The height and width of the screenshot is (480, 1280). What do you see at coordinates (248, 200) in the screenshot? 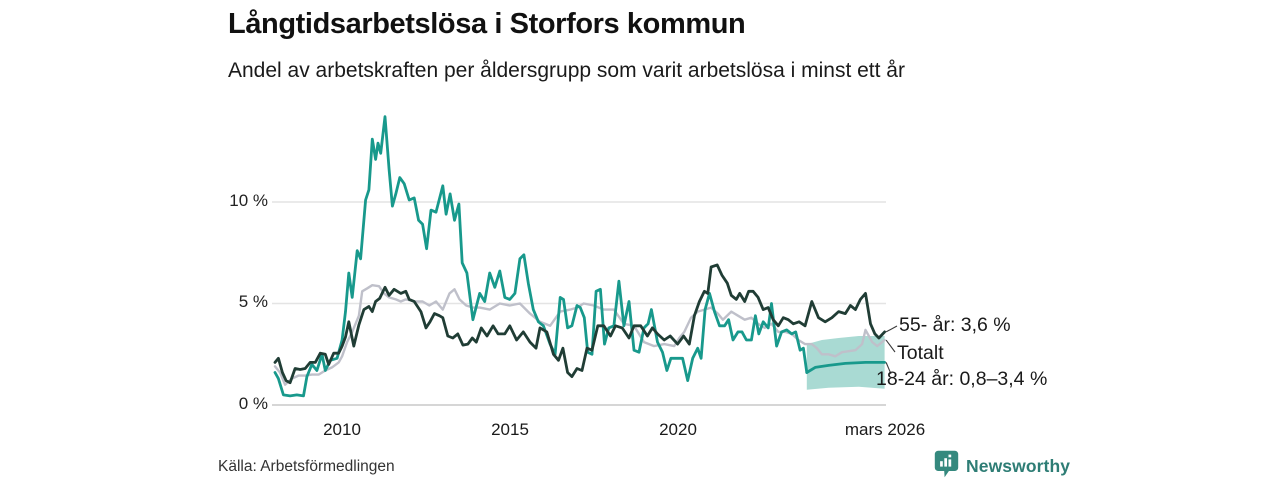
I see `y-axis-tick-label: 10 %` at bounding box center [248, 200].